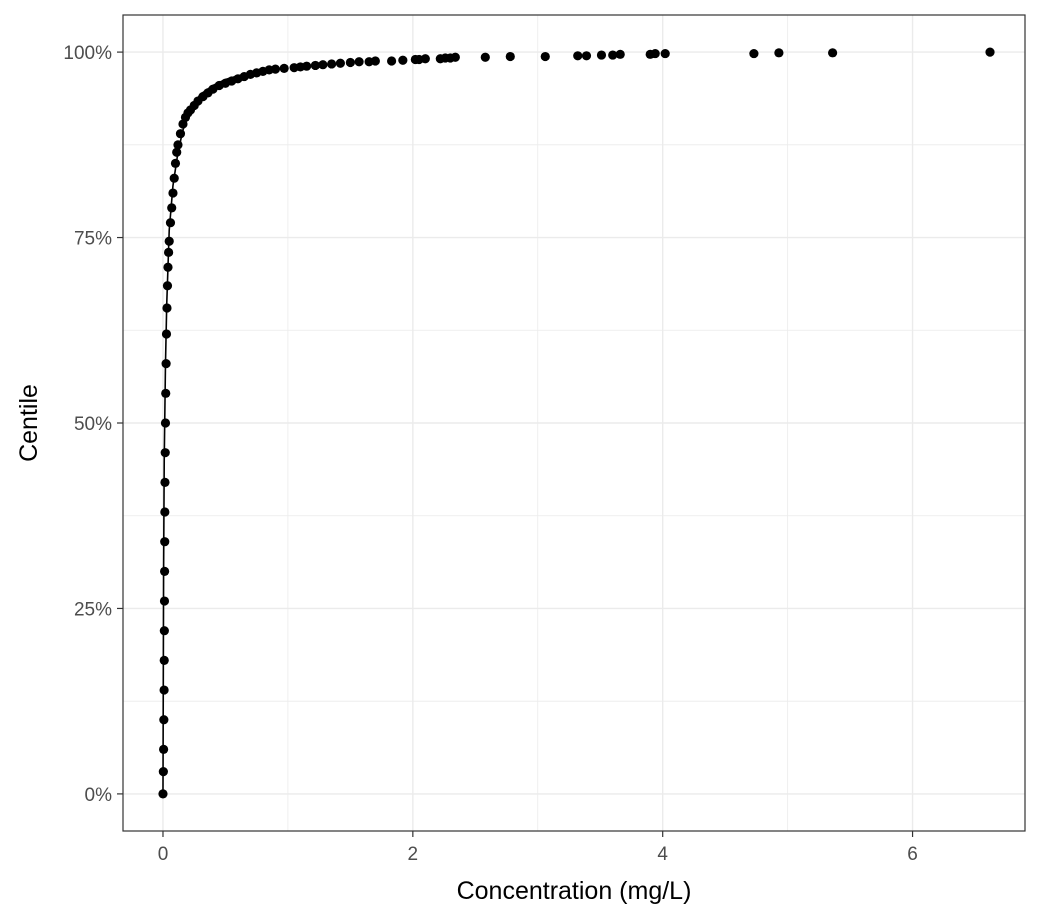  What do you see at coordinates (538, 848) in the screenshot?
I see `x-axis-ticks: 0 2 4 6` at bounding box center [538, 848].